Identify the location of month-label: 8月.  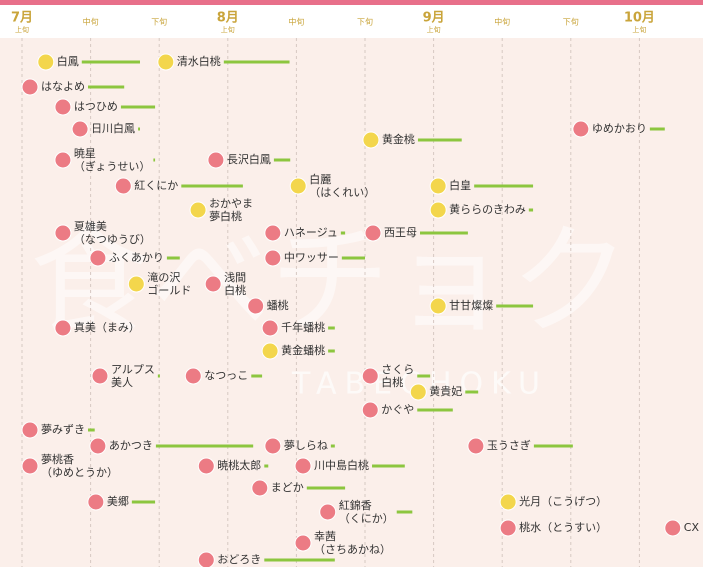
(228, 18).